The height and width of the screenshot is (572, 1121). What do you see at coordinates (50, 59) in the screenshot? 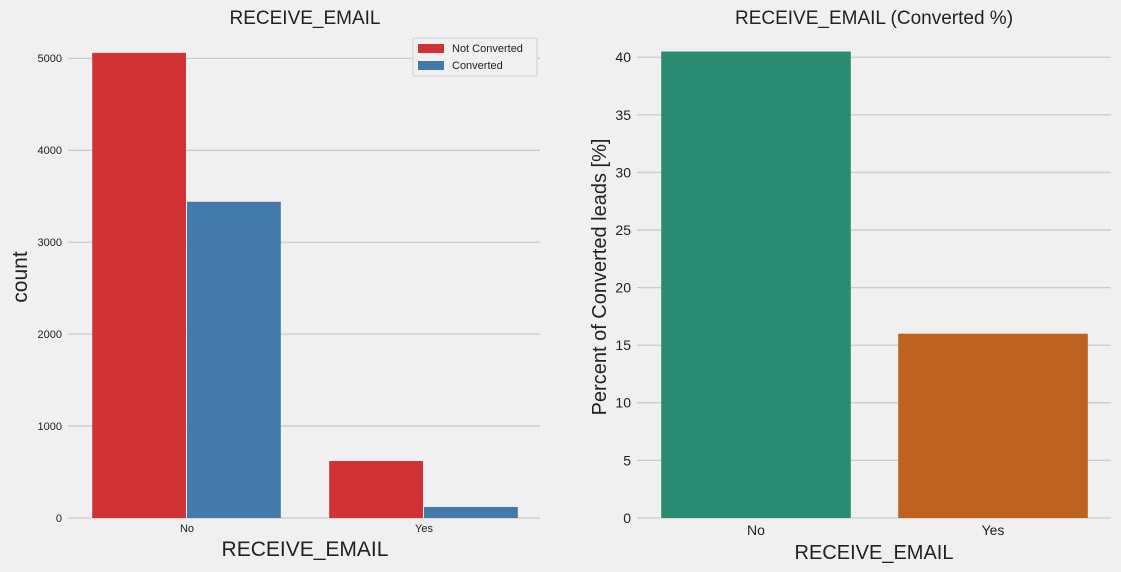
I see `y-tick-label: 5000` at bounding box center [50, 59].